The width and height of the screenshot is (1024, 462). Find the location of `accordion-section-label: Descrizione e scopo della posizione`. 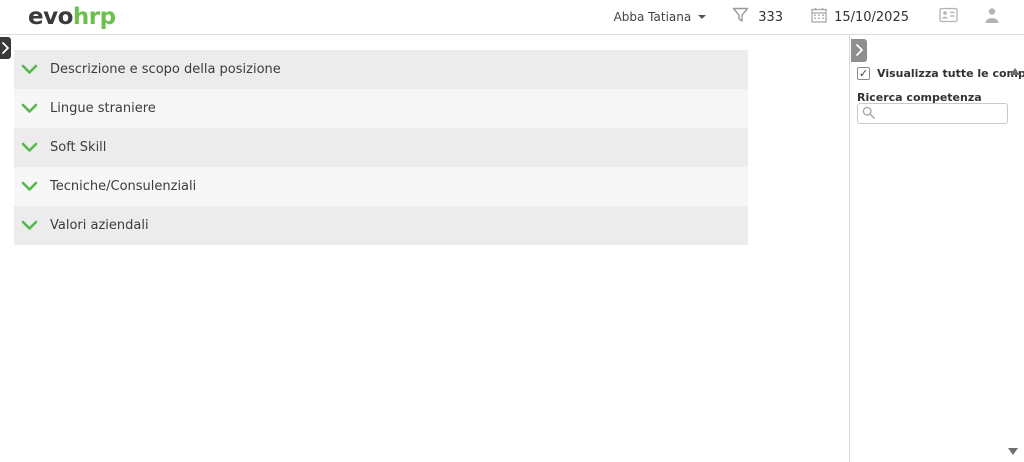

accordion-section-label: Descrizione e scopo della posizione is located at coordinates (165, 69).